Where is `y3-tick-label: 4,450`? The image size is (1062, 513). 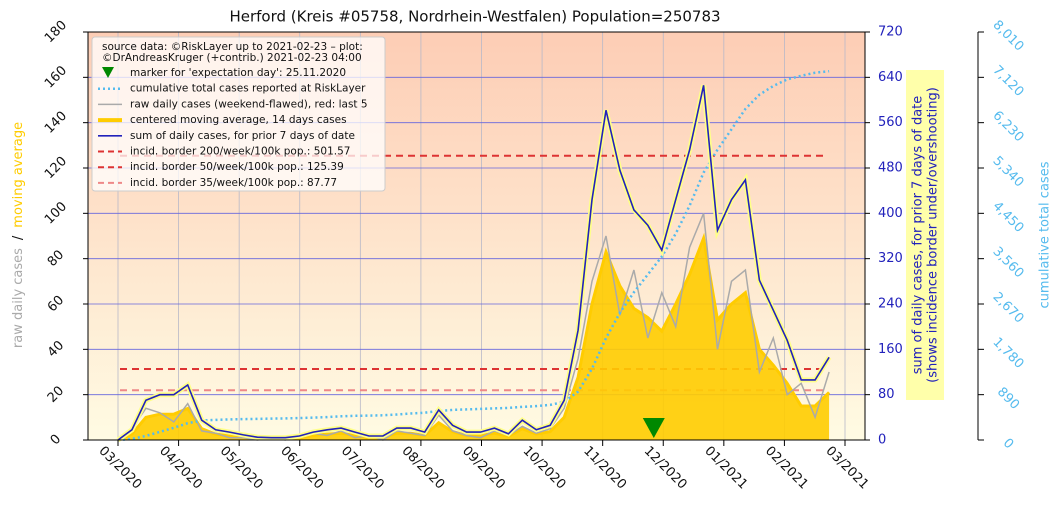
y3-tick-label: 4,450 is located at coordinates (1008, 217).